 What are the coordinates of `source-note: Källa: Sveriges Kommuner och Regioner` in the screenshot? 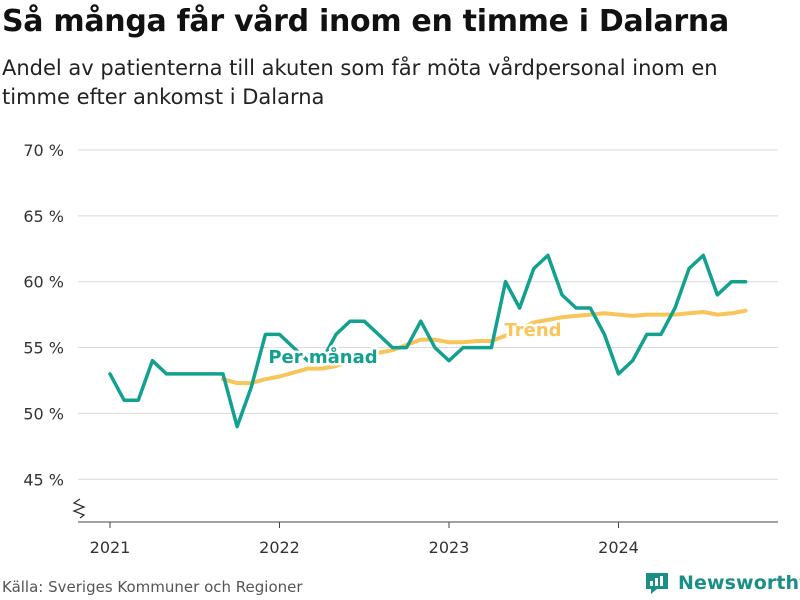 It's located at (152, 587).